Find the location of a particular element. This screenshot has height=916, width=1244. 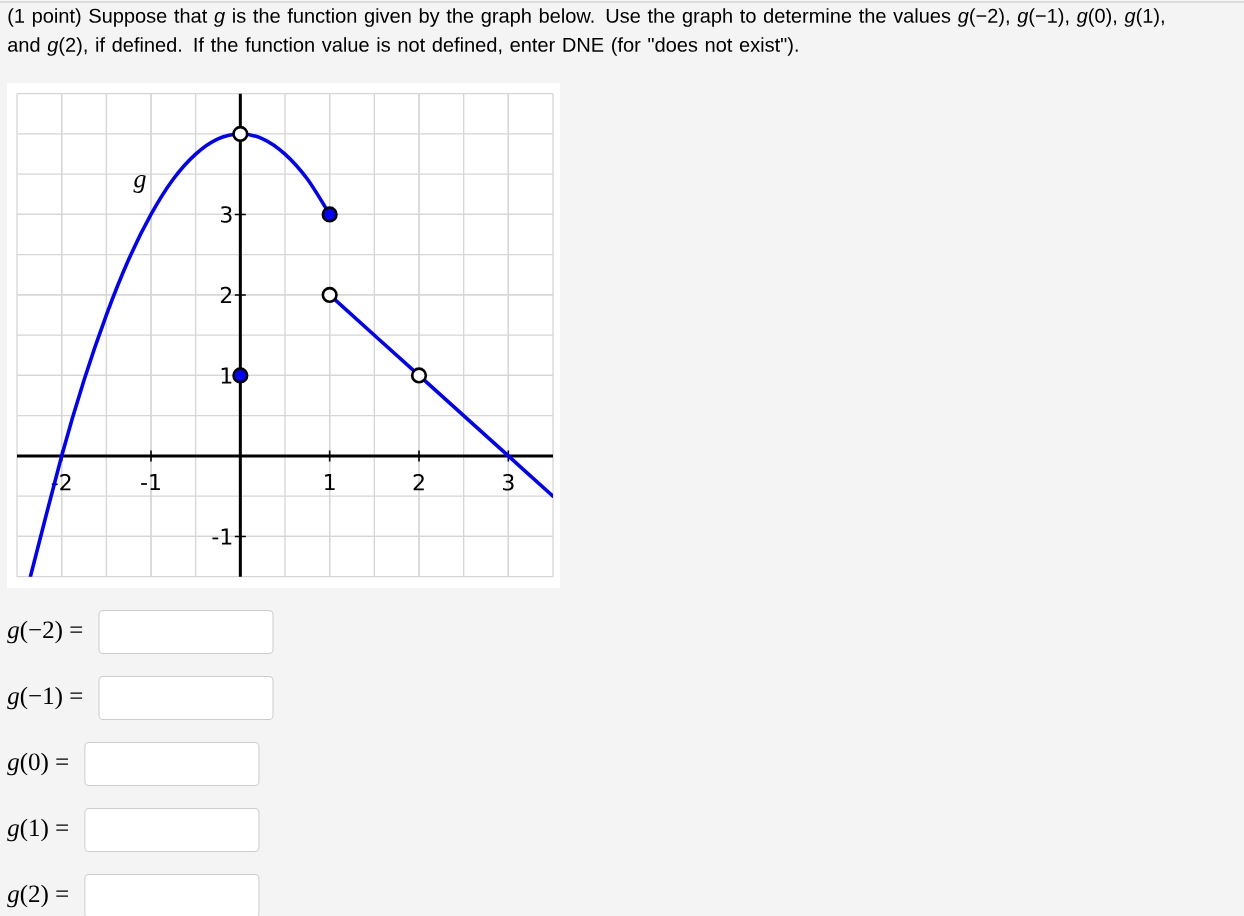

y-tick-label: 1 is located at coordinates (226, 375).